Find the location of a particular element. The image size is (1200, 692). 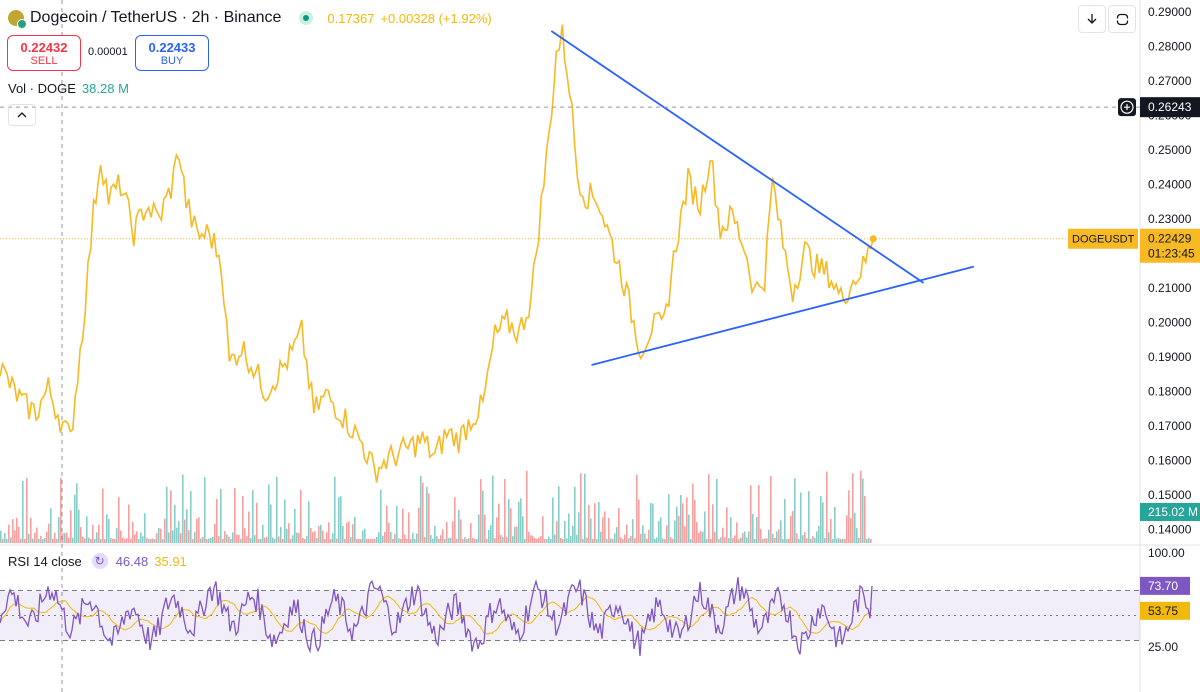

last-price: 0.17367 is located at coordinates (351, 18).